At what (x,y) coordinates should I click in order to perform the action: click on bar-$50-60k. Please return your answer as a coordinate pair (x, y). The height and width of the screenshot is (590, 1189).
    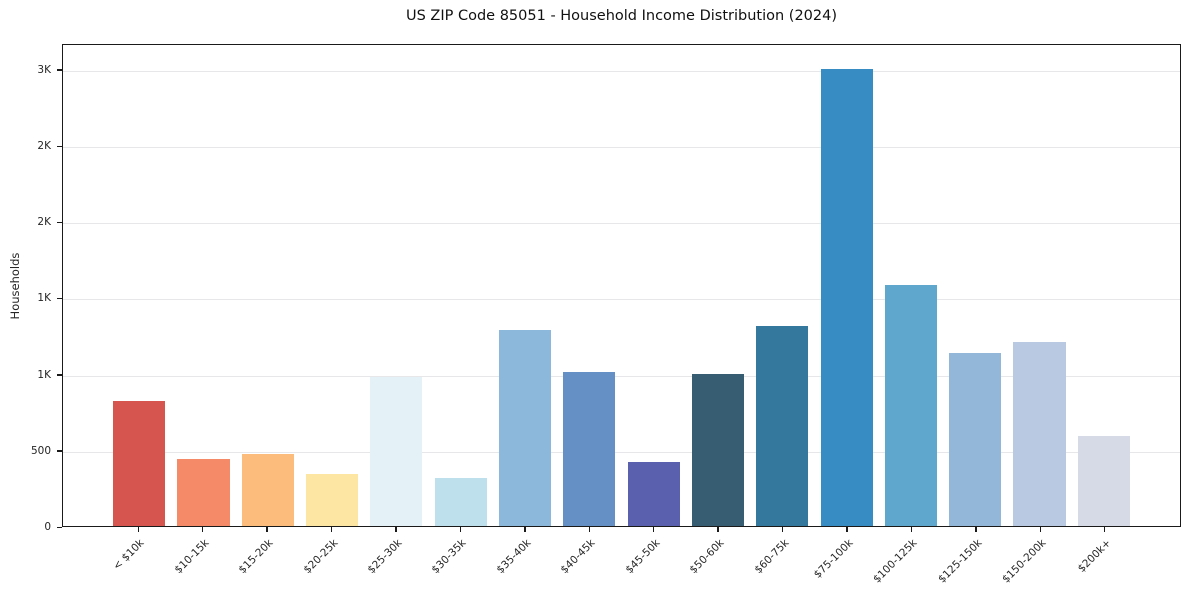
    Looking at the image, I should click on (717, 450).